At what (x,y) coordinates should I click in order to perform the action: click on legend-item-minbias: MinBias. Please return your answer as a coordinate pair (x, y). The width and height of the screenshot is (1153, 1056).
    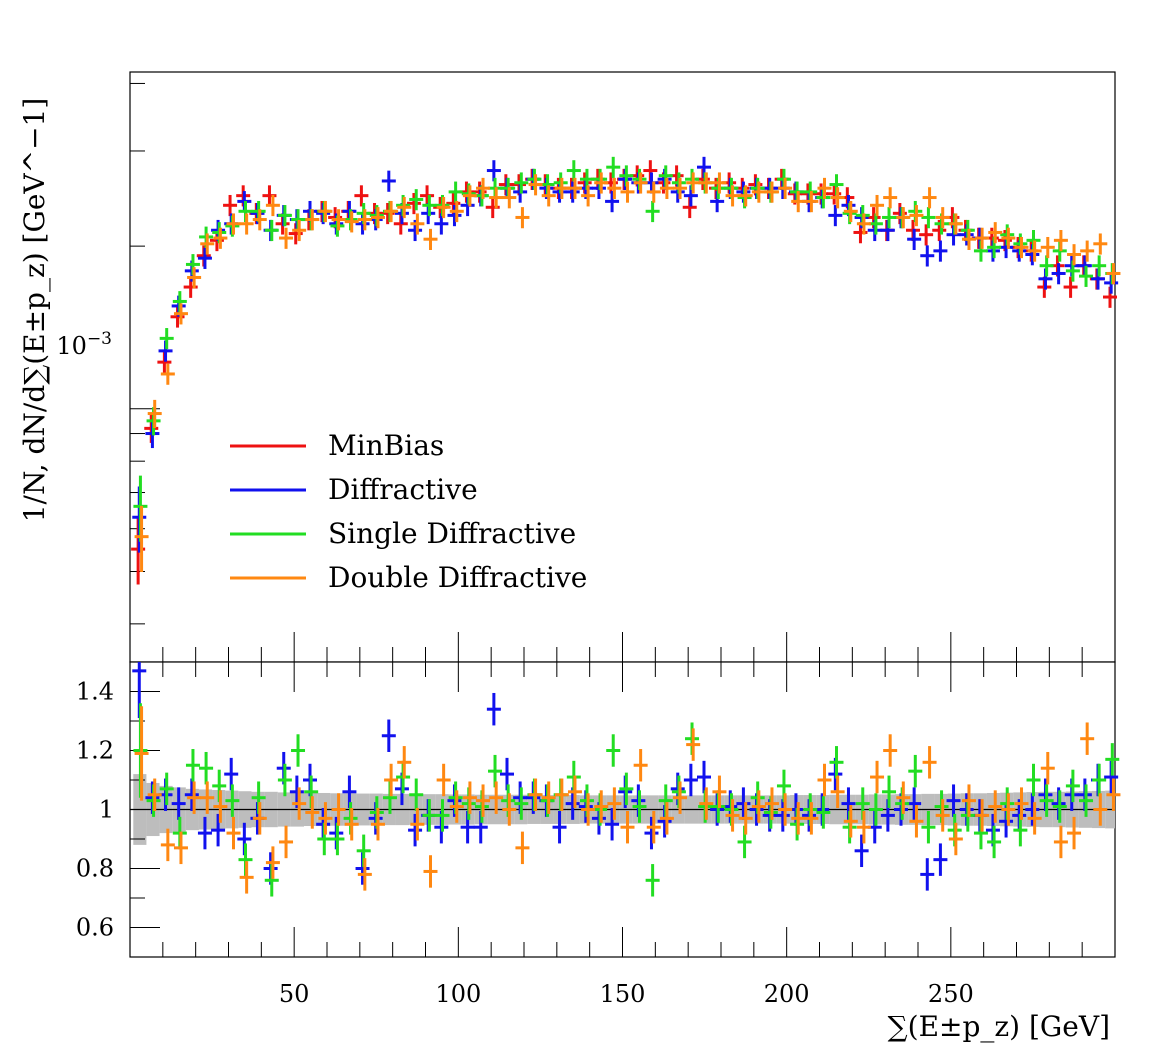
    Looking at the image, I should click on (337, 445).